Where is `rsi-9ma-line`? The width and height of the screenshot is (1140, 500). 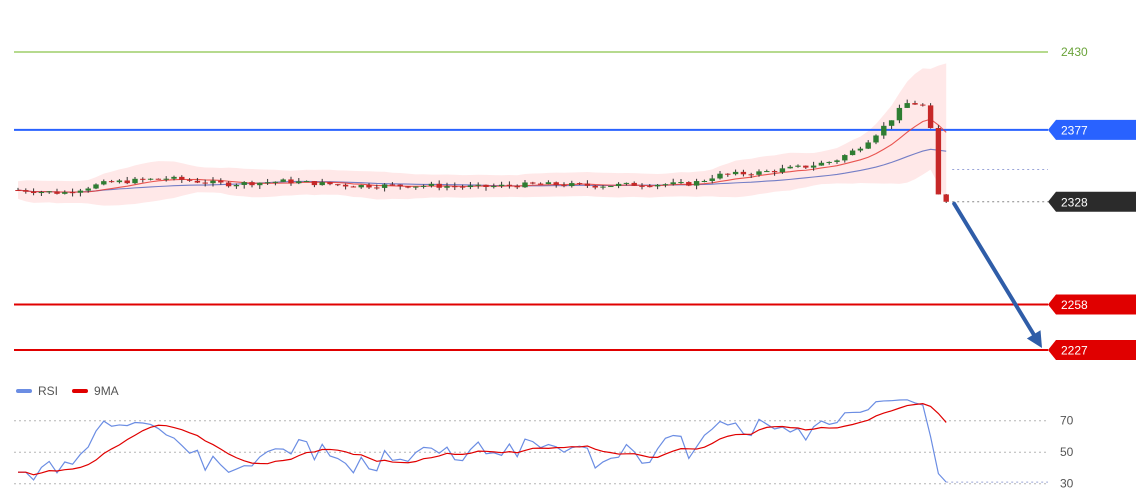 rsi-9ma-line is located at coordinates (482, 439).